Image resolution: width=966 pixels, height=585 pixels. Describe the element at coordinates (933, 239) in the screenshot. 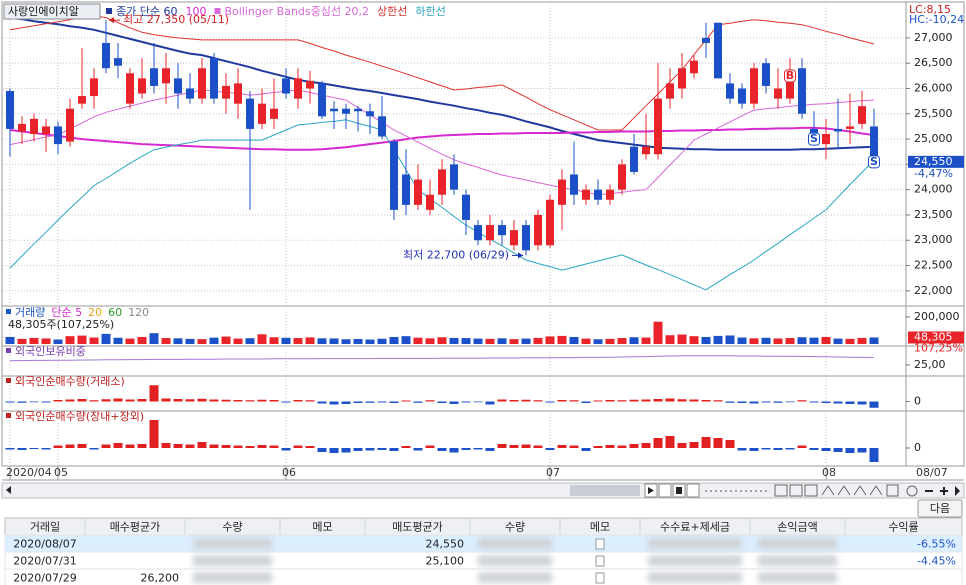

I see `y-tick-label: 23,000` at that location.